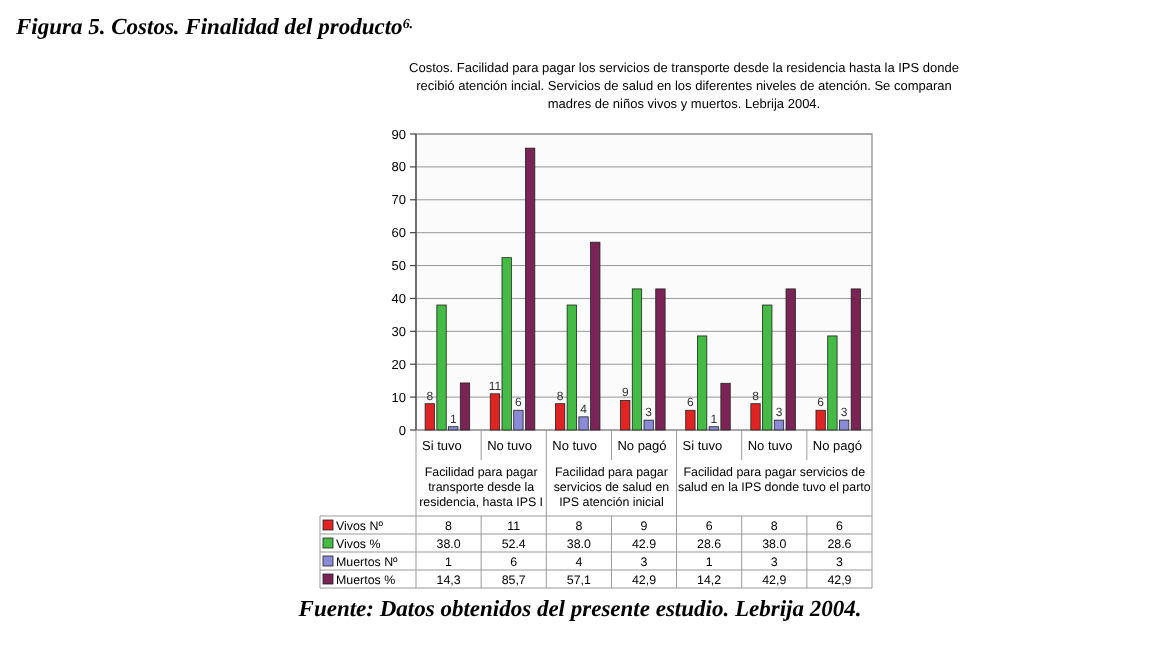  Describe the element at coordinates (579, 610) in the screenshot. I see `source-note: Fuente: Datos obtenidos del presente estudio. Lebrija 2004.` at that location.